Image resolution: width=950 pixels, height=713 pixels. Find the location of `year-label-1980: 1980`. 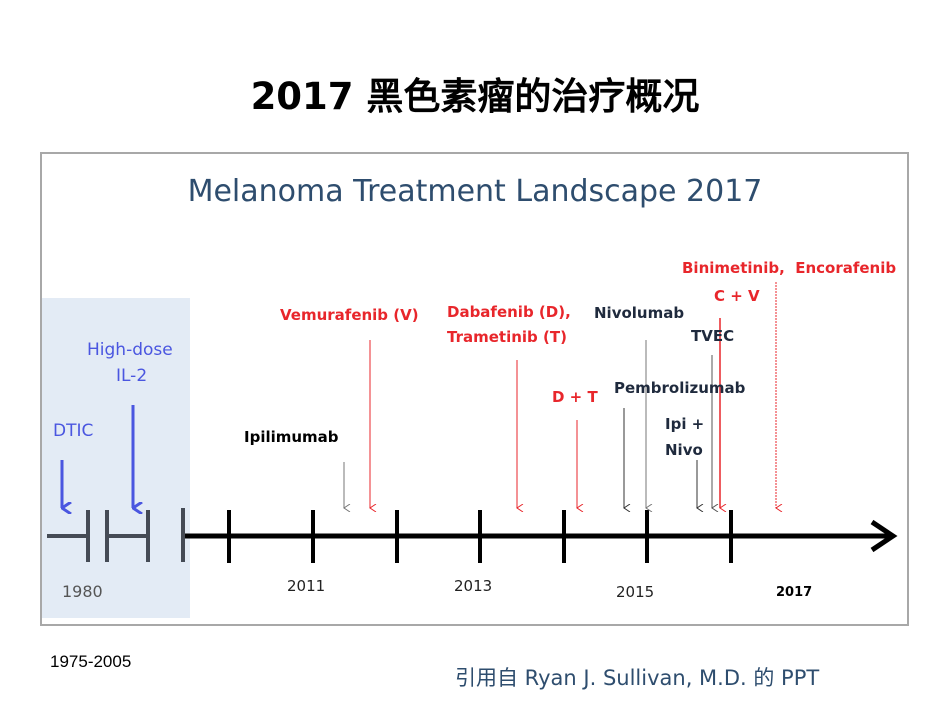

year-label-1980: 1980 is located at coordinates (82, 591).